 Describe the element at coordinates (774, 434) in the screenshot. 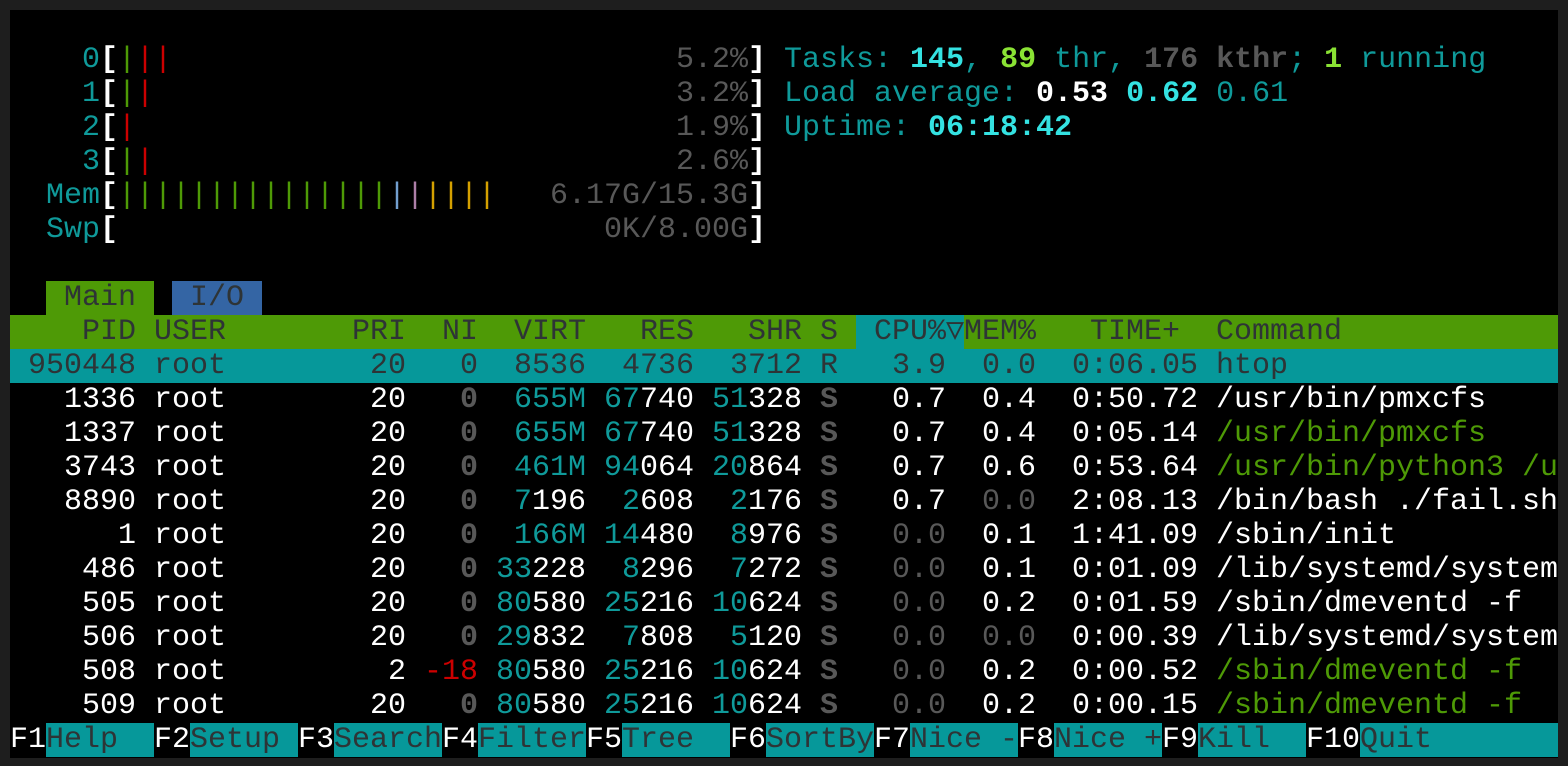

I see `number-units: 328` at that location.